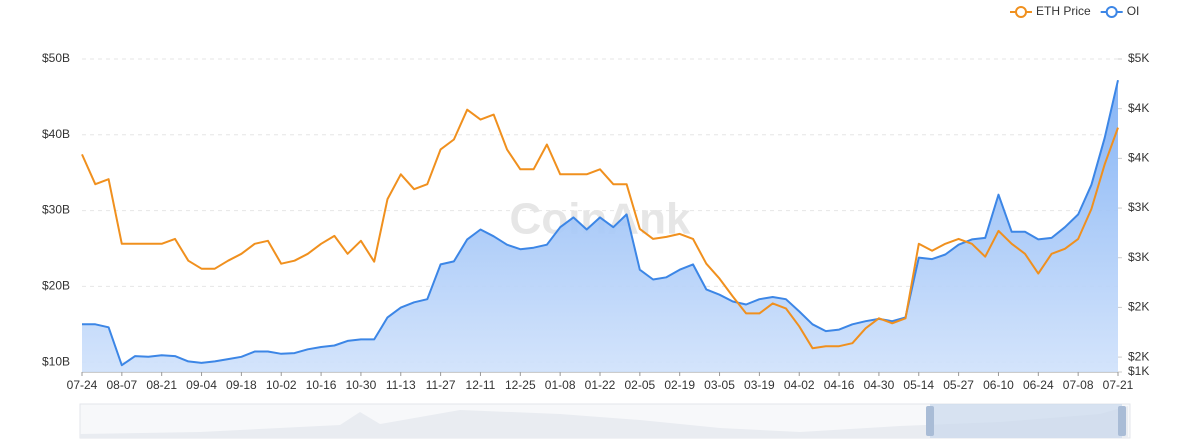  Describe the element at coordinates (201, 385) in the screenshot. I see `x-tick-label: 09-04` at that location.